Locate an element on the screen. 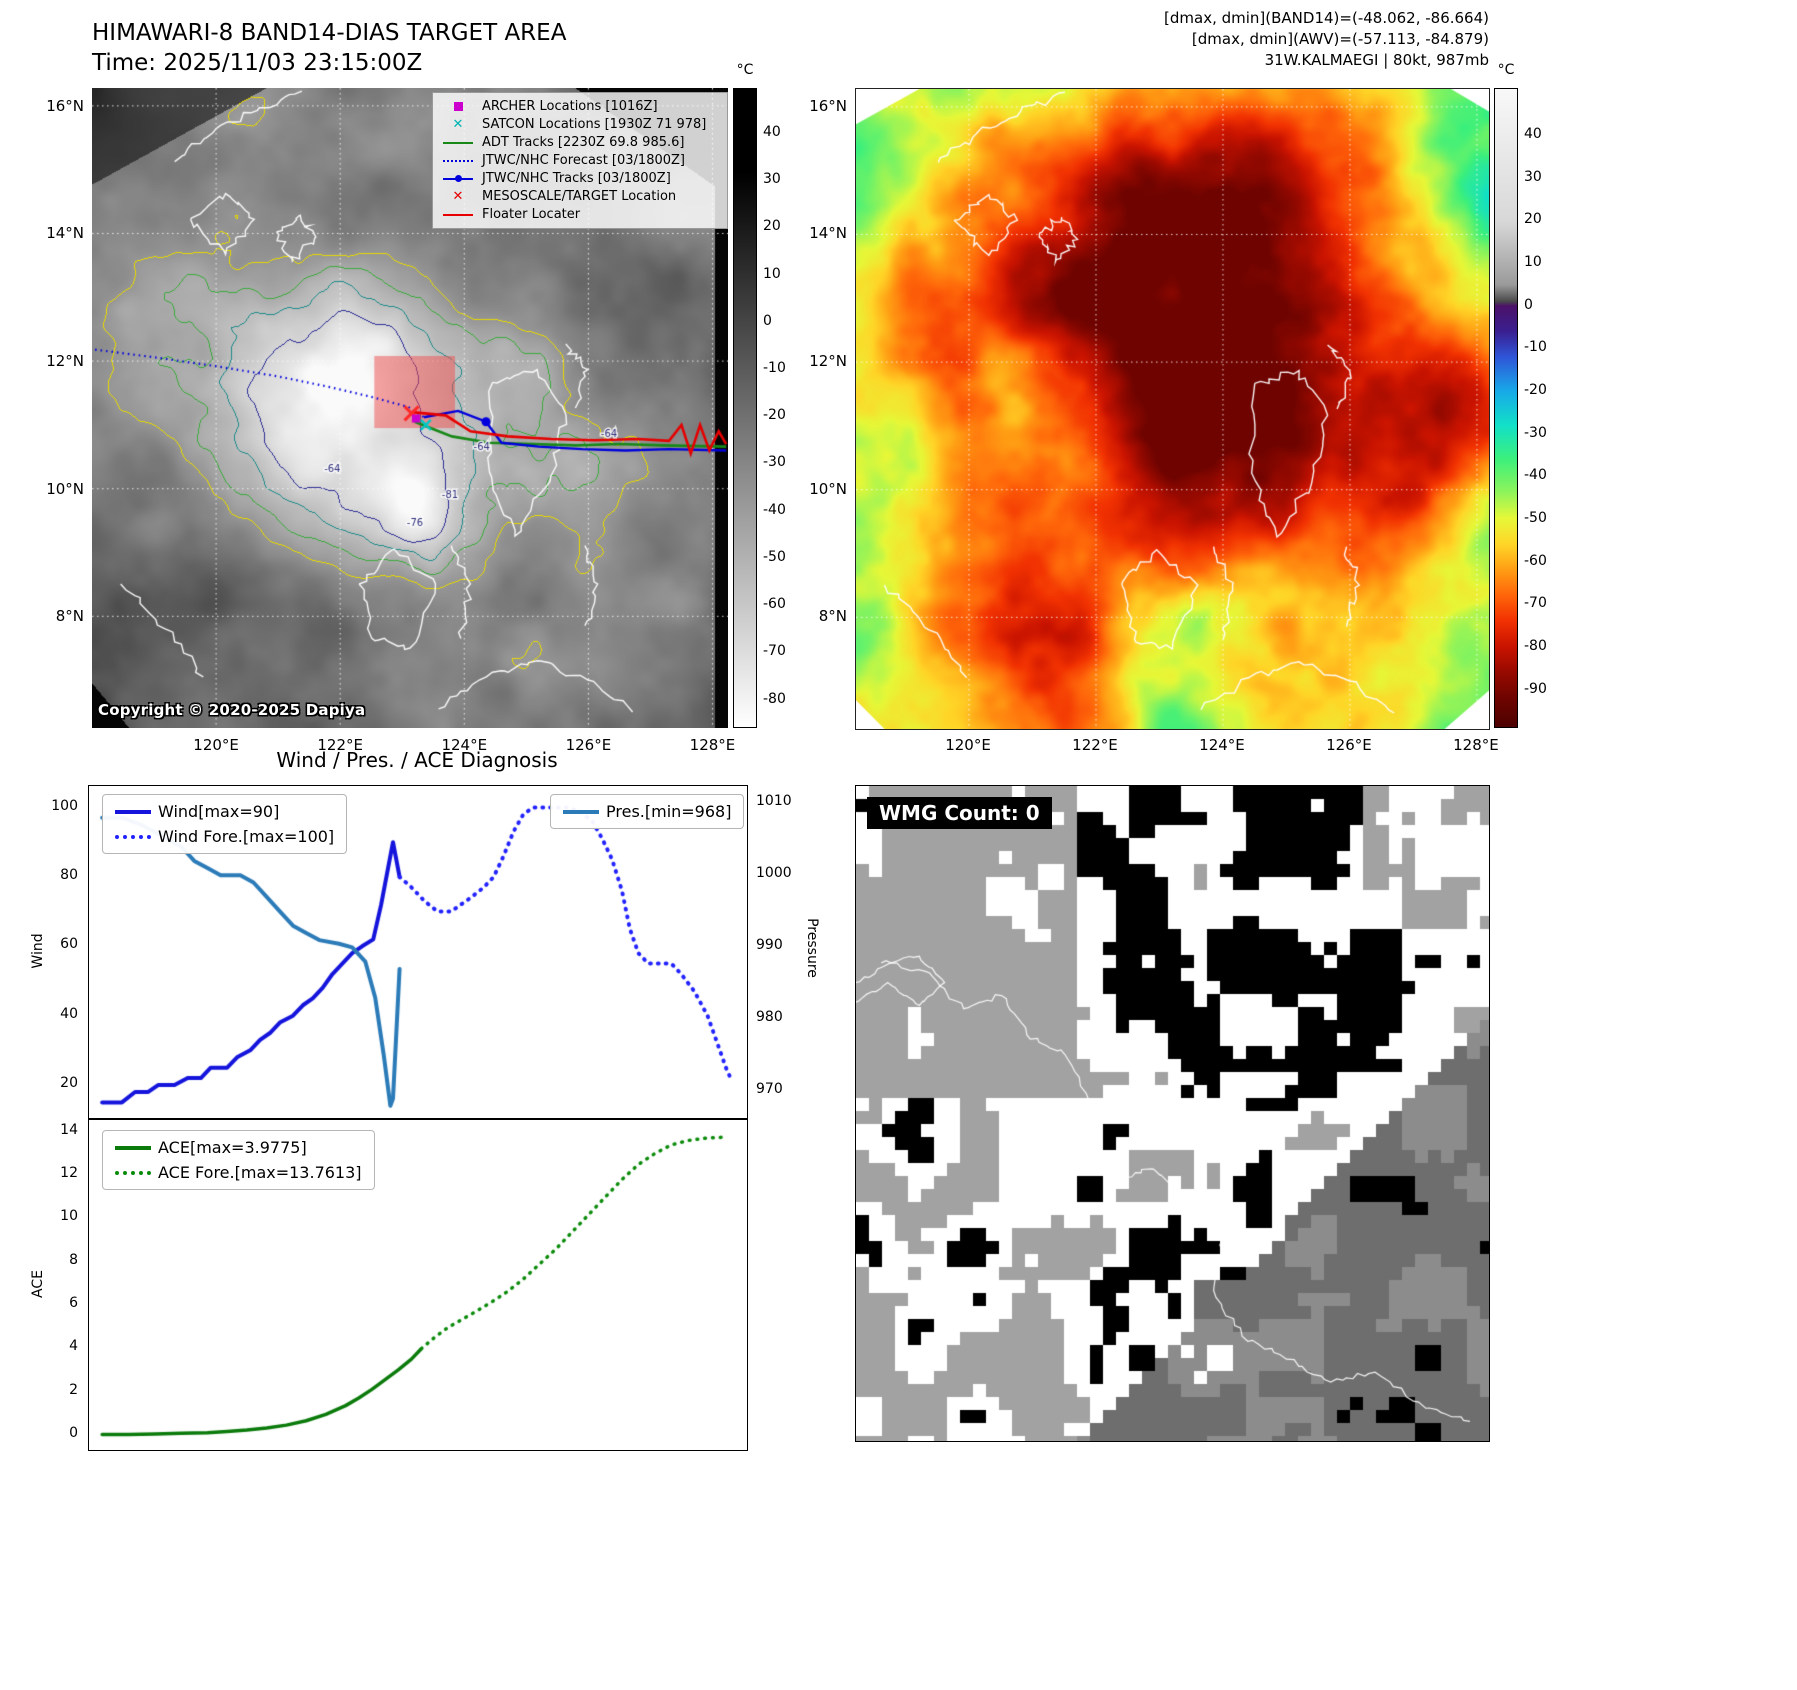 The height and width of the screenshot is (1690, 1797). copyright-watermark: Copyright © 2020-2025 Dapiya is located at coordinates (232, 710).